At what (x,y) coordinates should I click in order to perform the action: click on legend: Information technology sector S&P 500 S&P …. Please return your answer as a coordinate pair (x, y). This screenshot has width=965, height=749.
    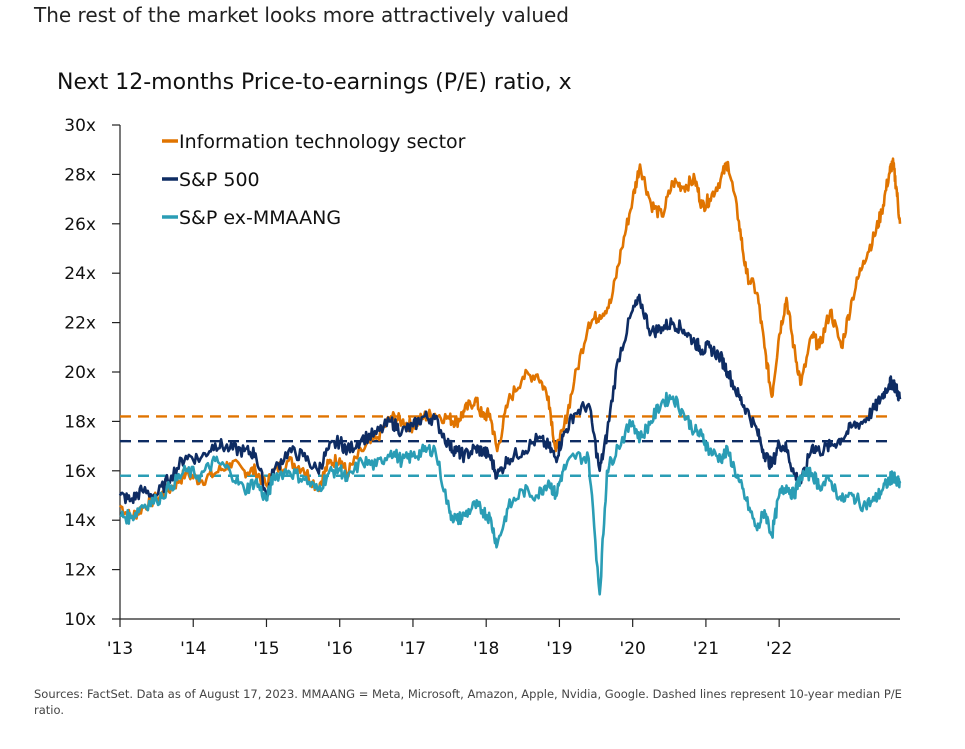
    Looking at the image, I should click on (314, 180).